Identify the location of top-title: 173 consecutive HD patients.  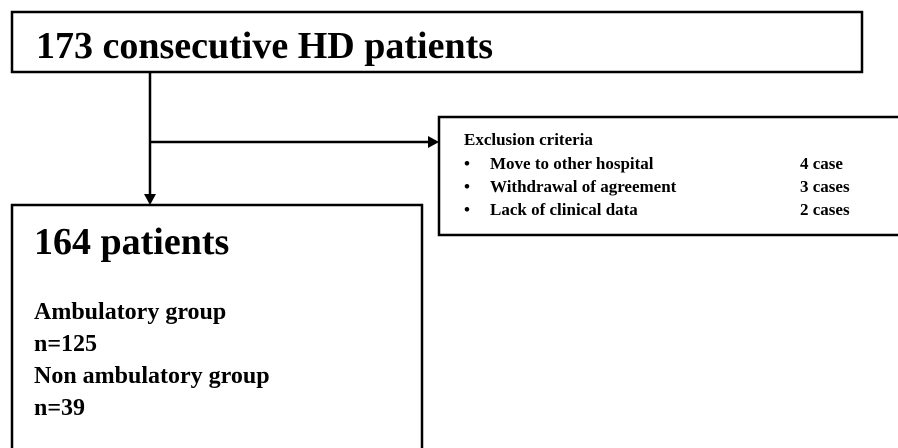
(264, 46).